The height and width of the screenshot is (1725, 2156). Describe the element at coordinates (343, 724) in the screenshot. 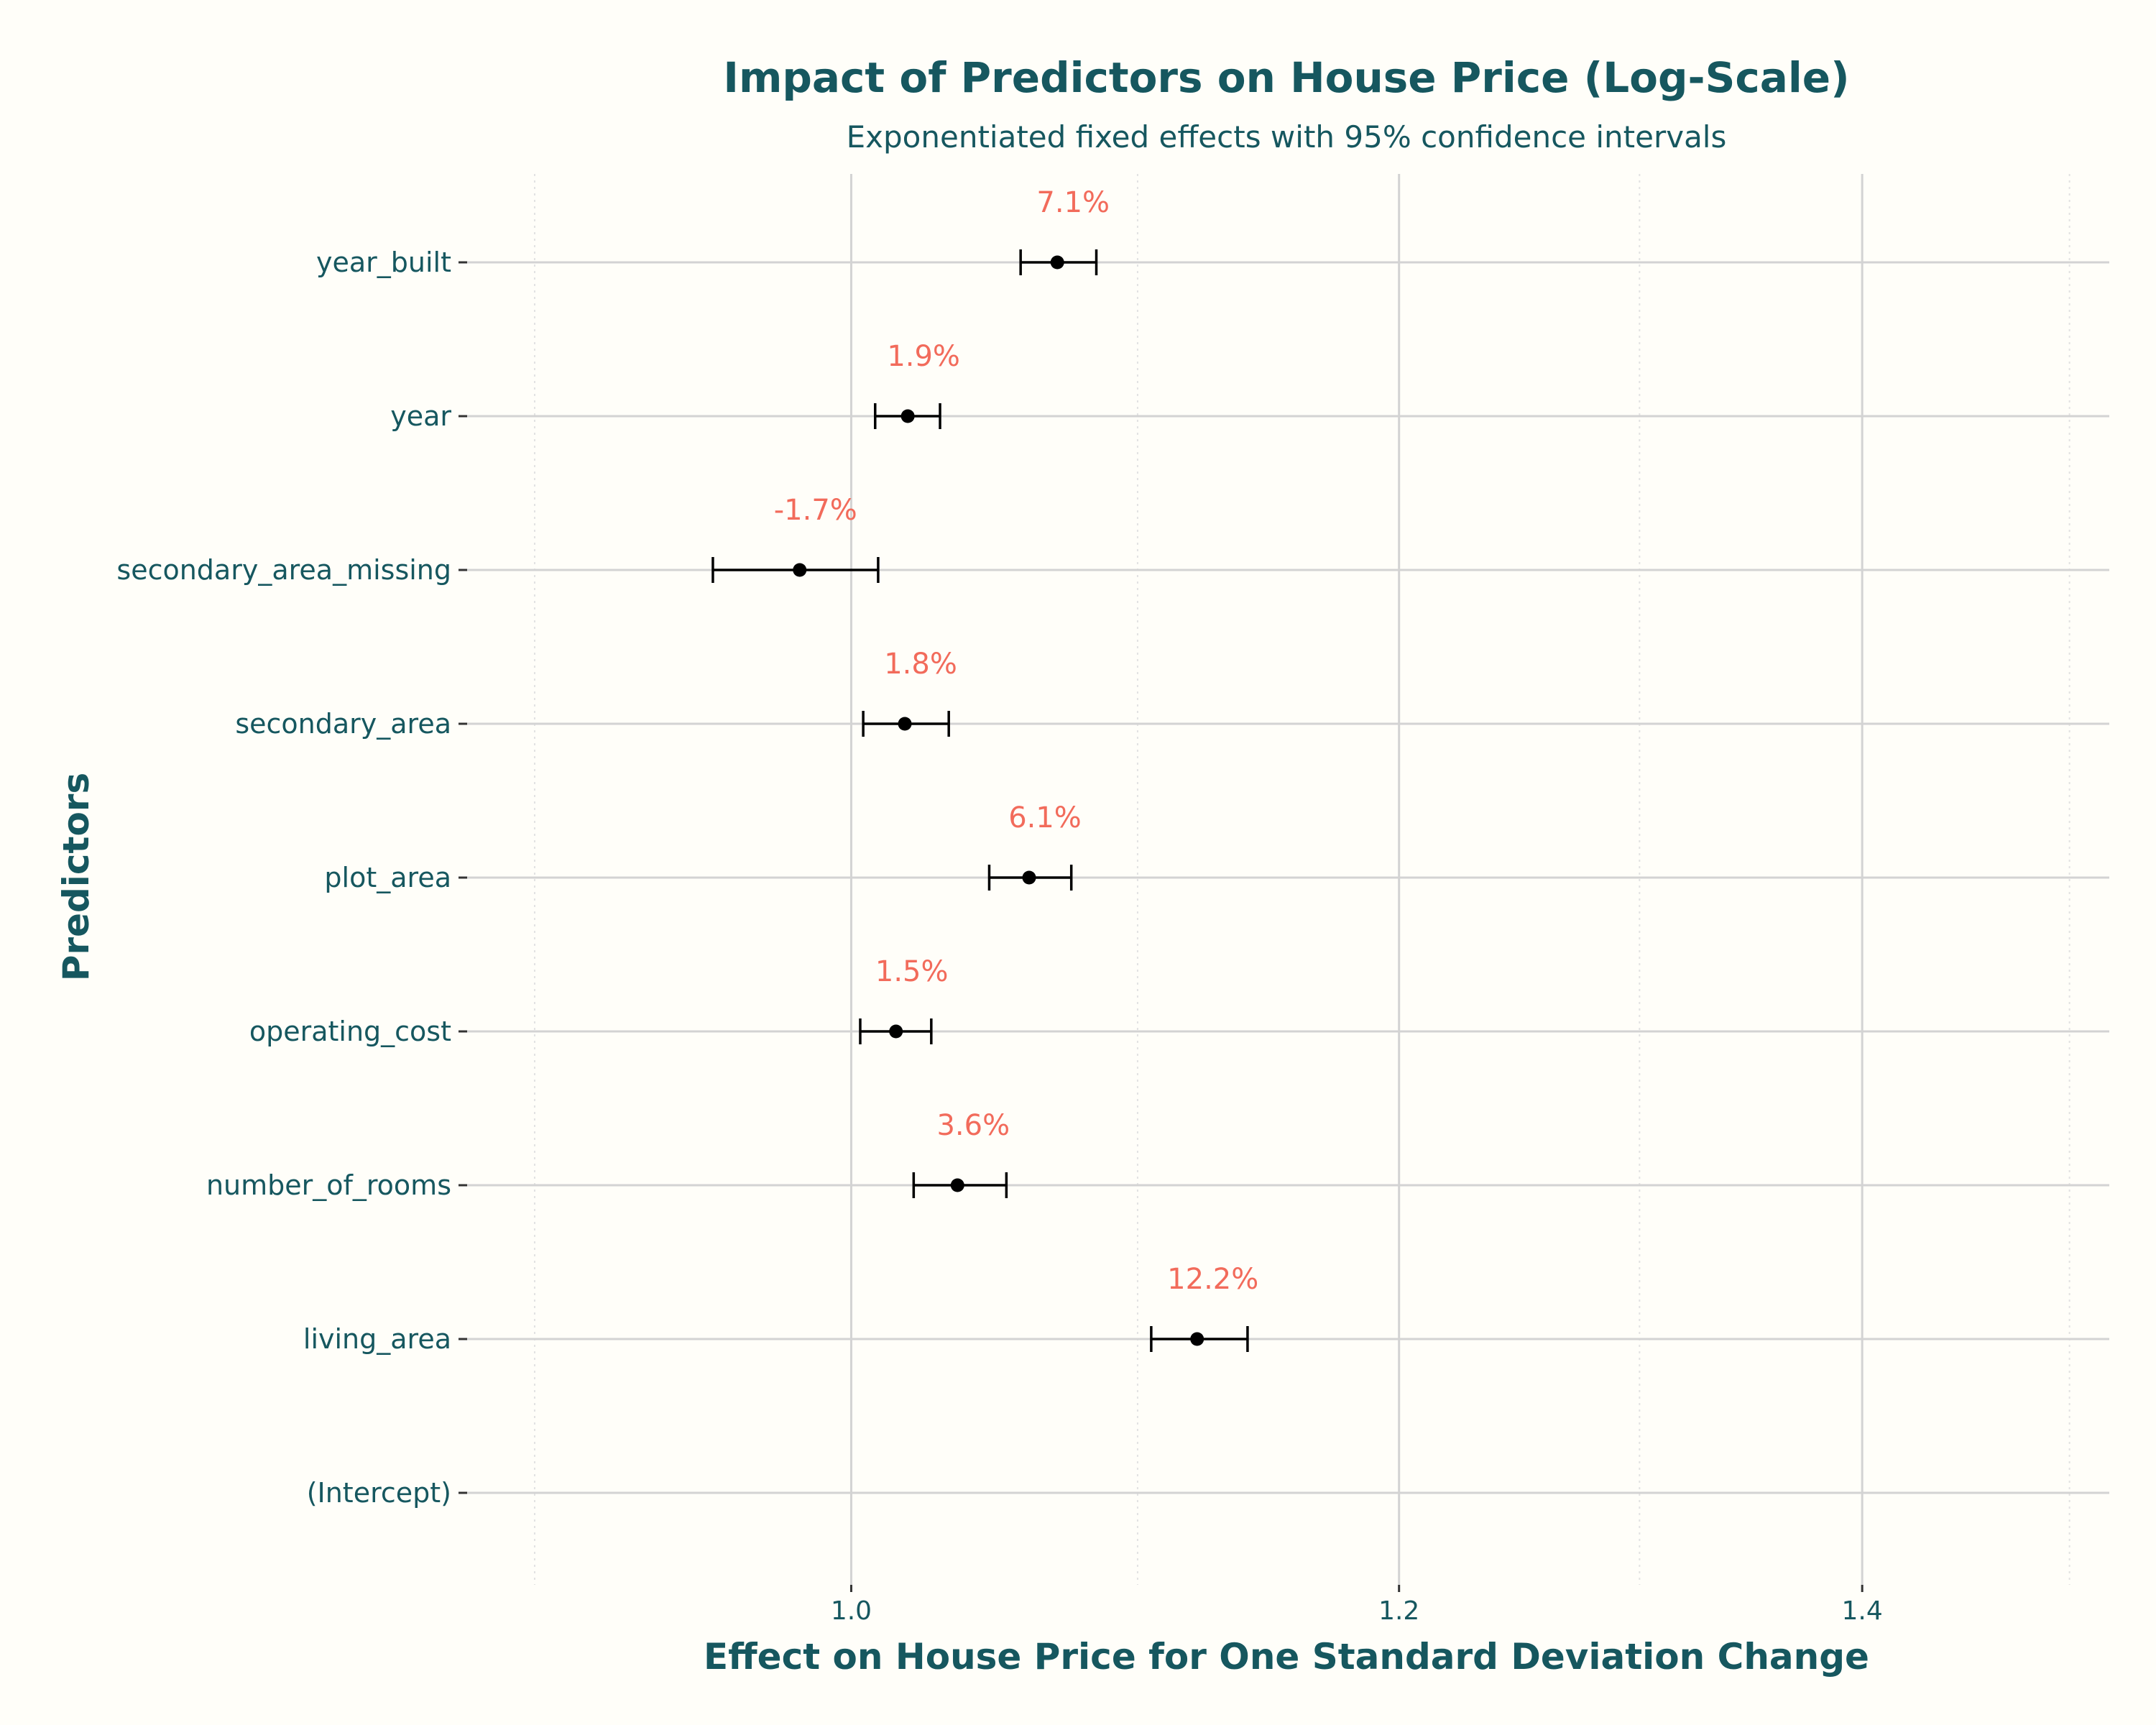

I see `y-tick-label: secondary_area` at that location.